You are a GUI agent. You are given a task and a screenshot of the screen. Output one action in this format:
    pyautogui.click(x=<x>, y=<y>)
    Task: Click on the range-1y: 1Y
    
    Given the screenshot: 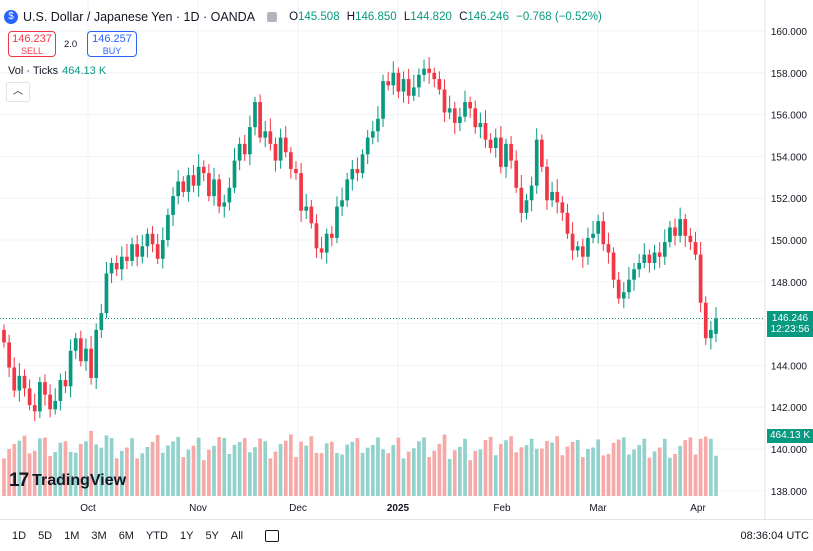 What is the action you would take?
    pyautogui.click(x=186, y=535)
    